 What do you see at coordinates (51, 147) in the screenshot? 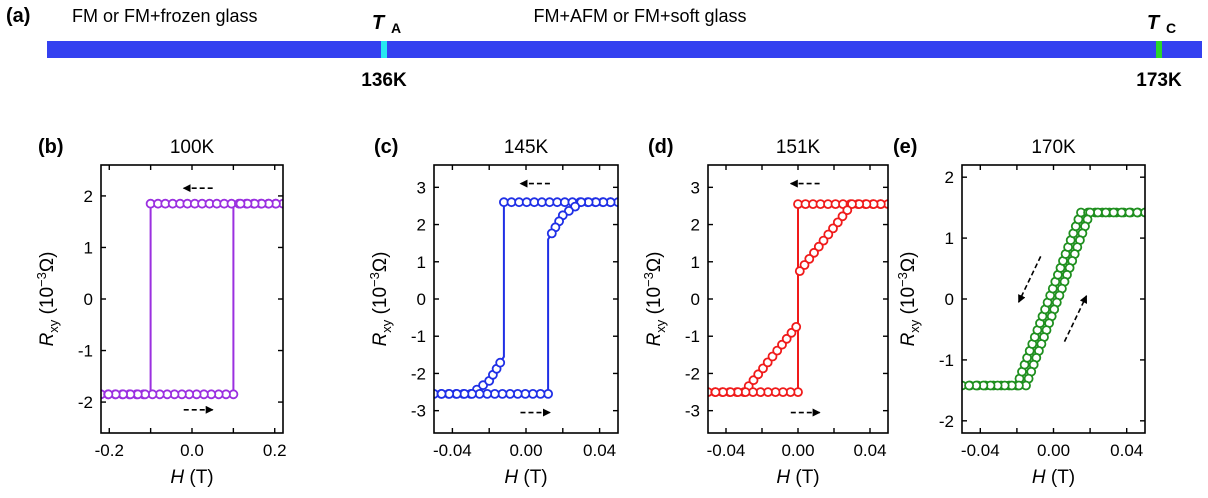
I see `panel-label-b: (b)` at bounding box center [51, 147].